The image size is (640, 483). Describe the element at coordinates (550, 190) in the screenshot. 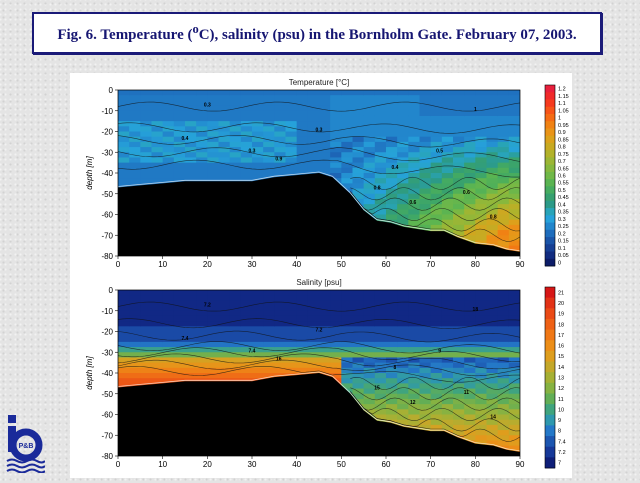

I see `colorbar-cell` at that location.